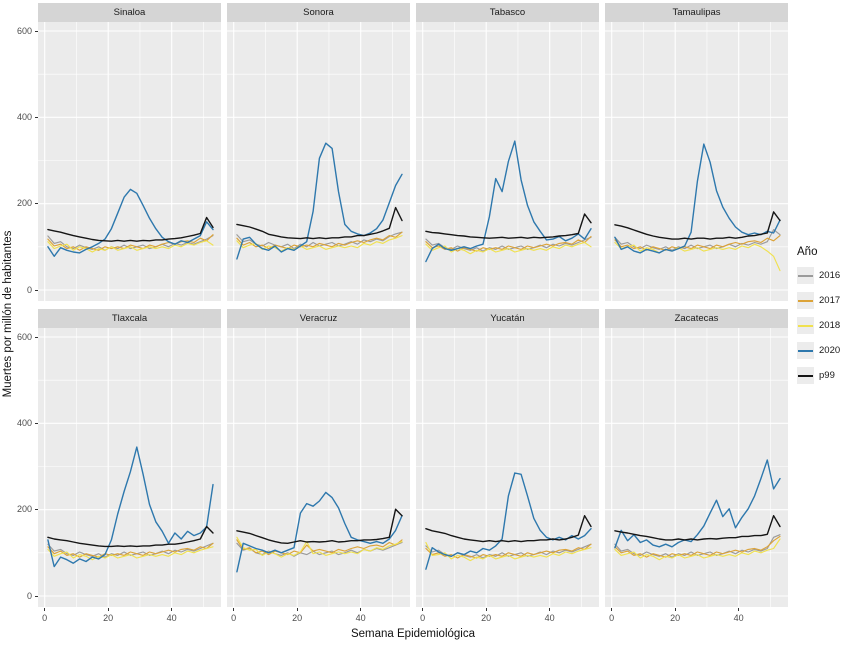 This screenshot has width=857, height=646. I want to click on facet-panel-yucatán, so click(507, 467).